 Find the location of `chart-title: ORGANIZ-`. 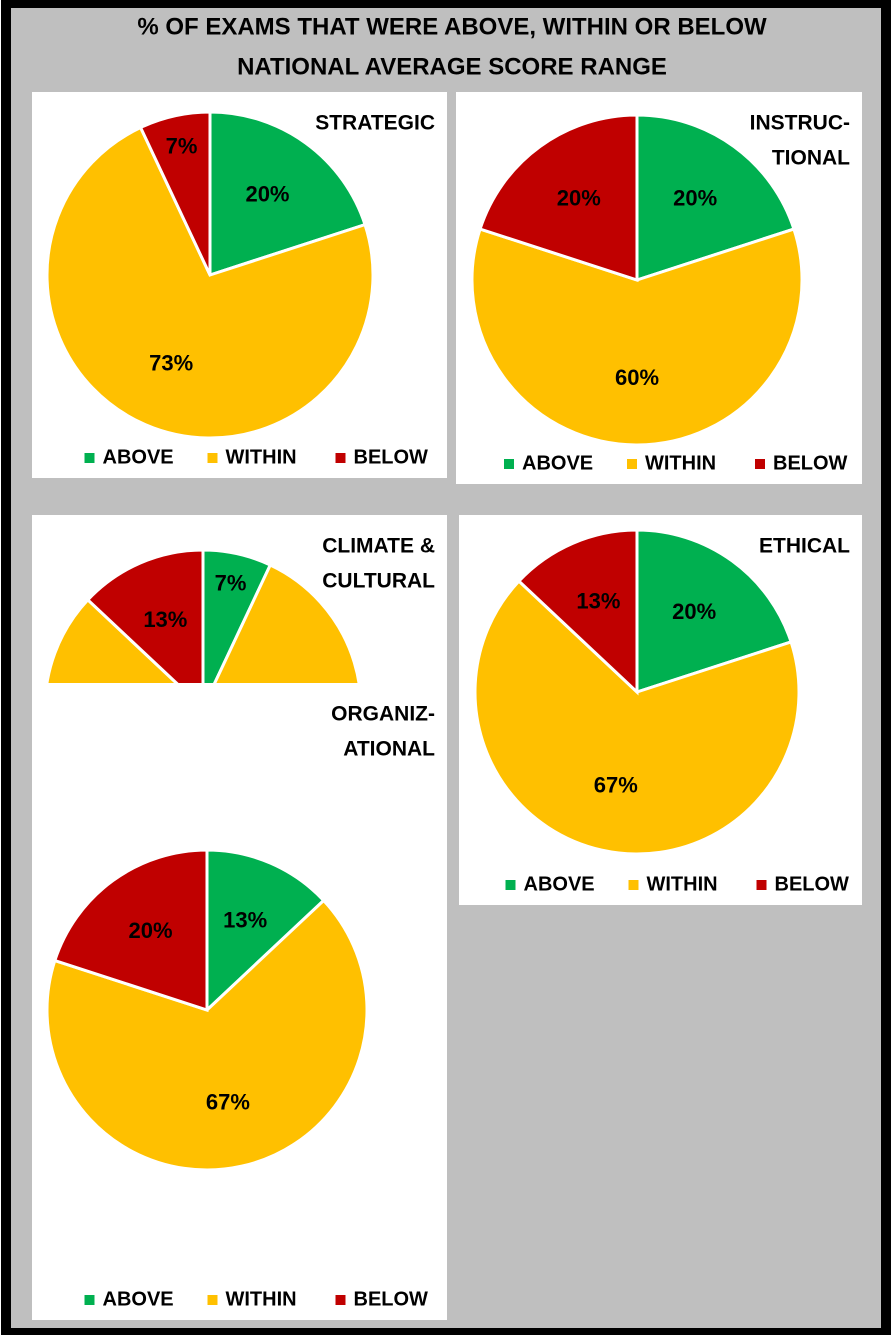

chart-title: ORGANIZ- is located at coordinates (383, 714).